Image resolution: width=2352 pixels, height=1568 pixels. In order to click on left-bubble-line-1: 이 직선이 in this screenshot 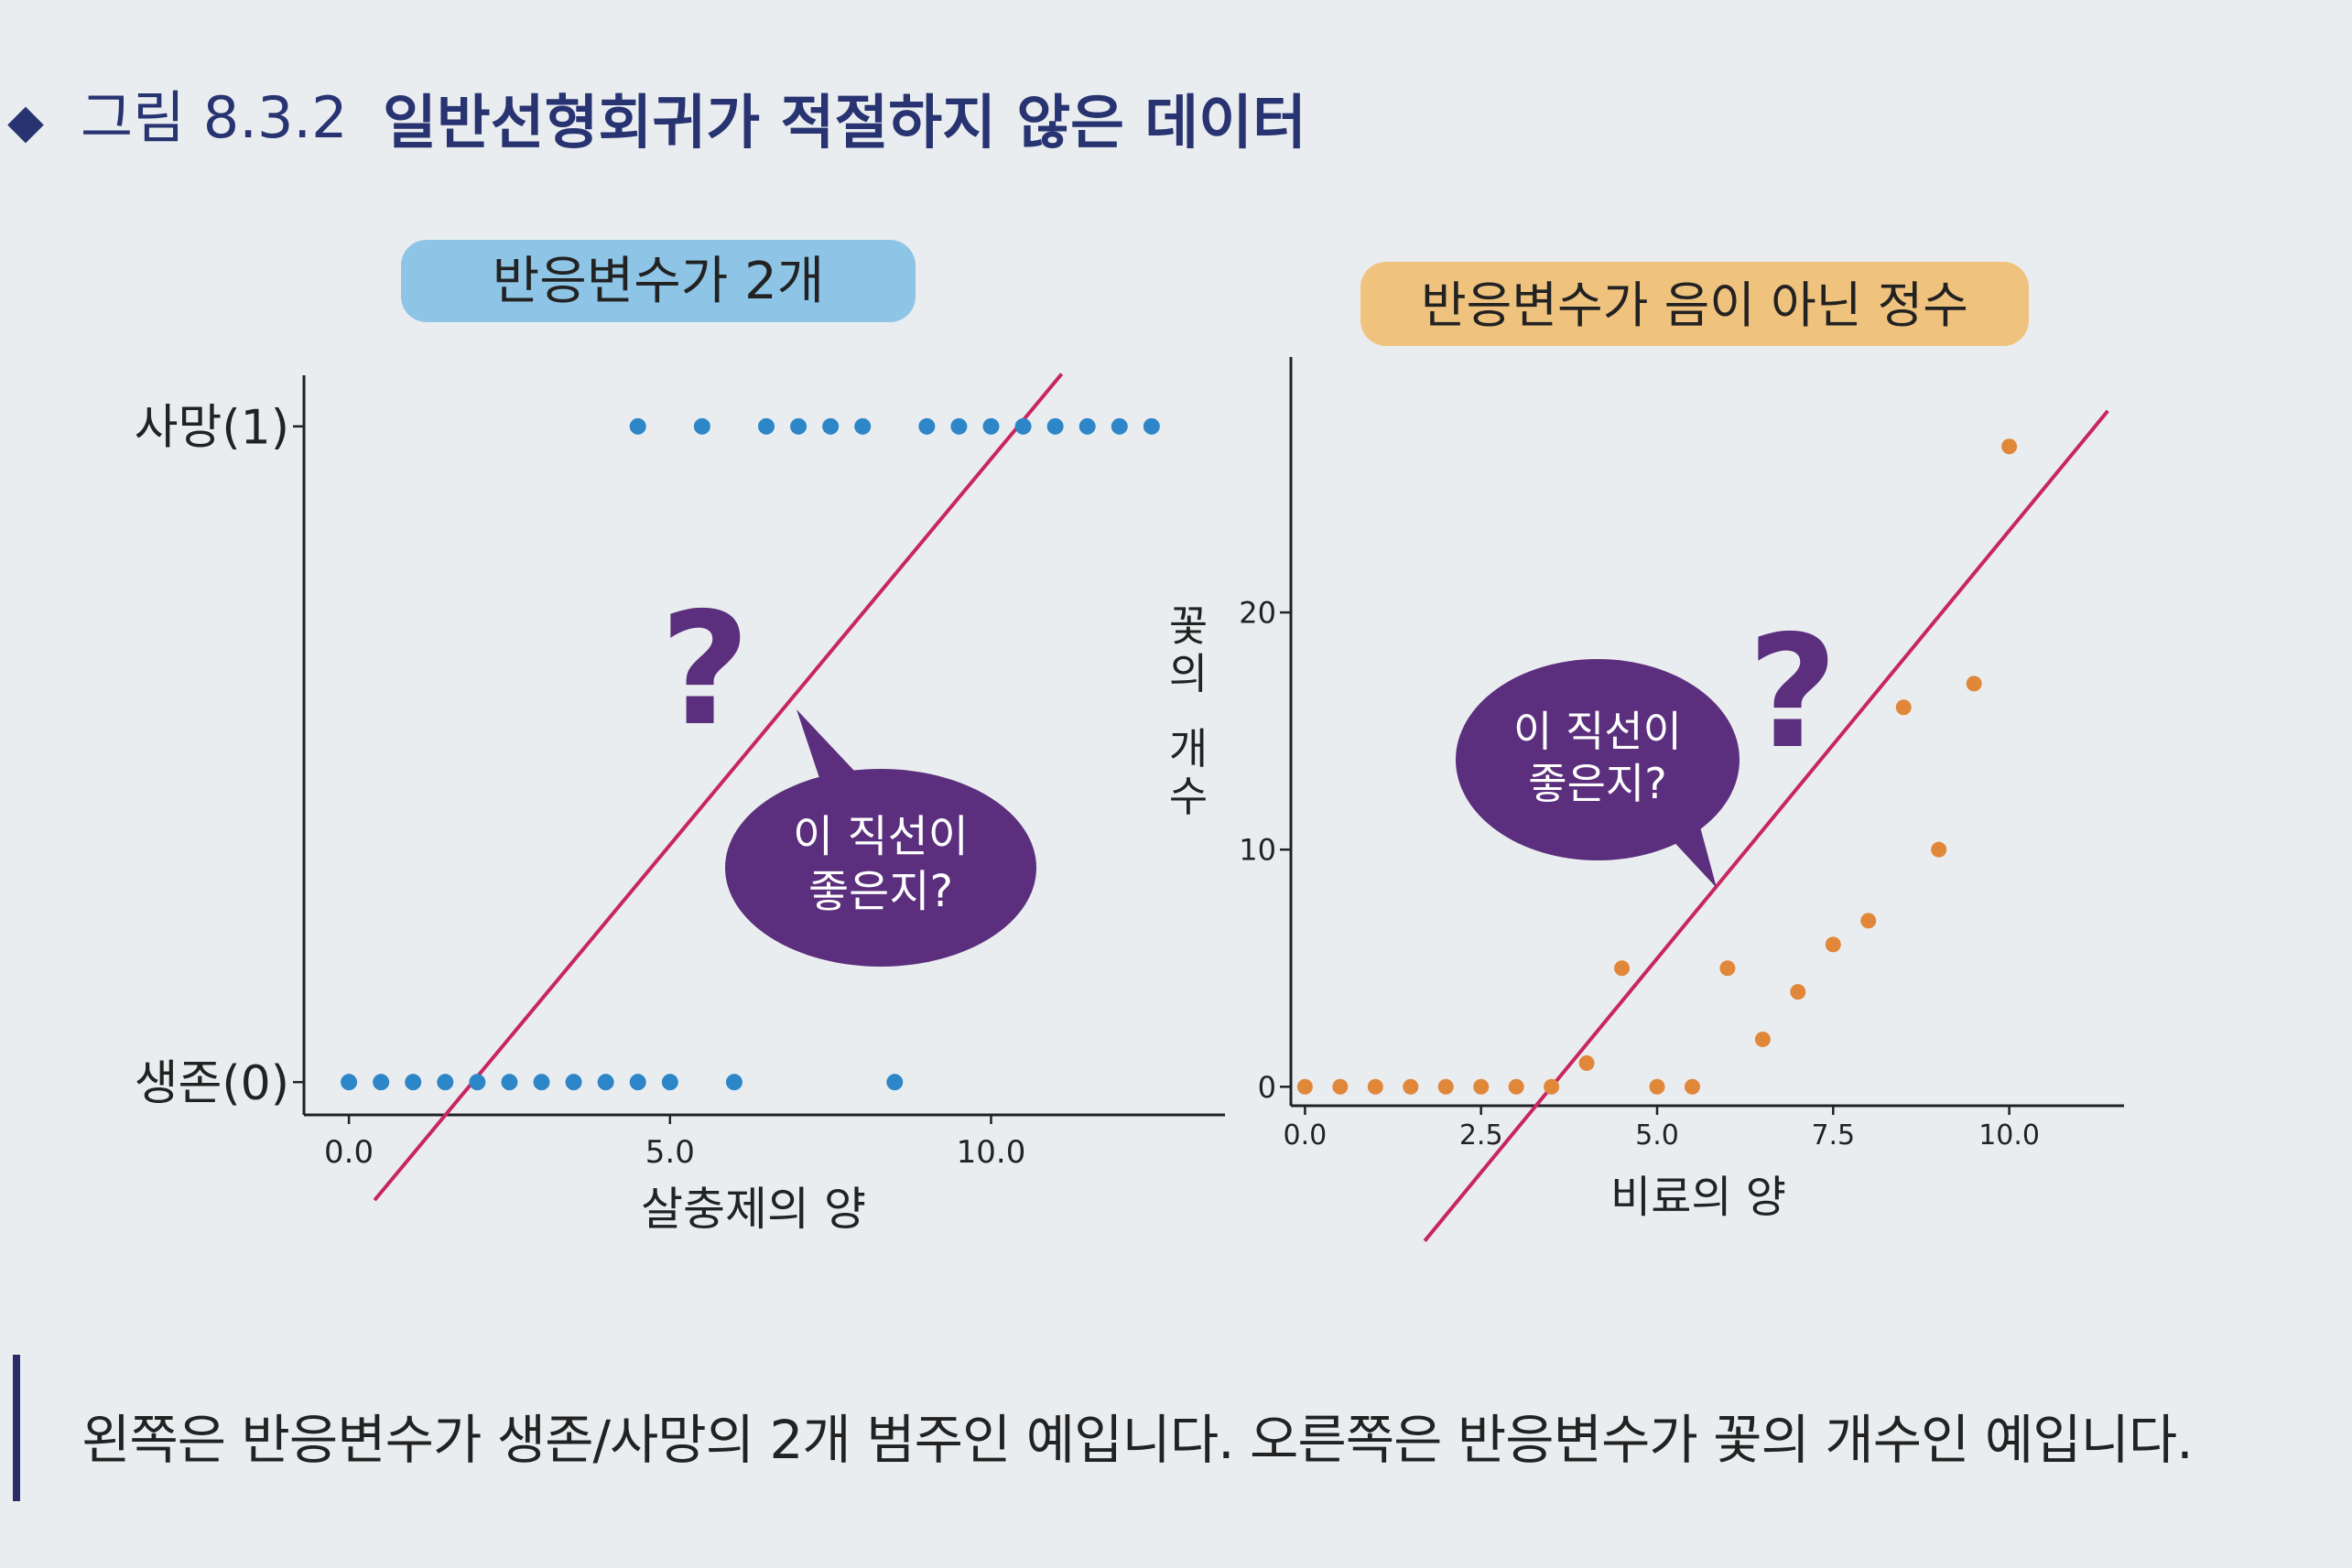, I will do `click(881, 837)`.